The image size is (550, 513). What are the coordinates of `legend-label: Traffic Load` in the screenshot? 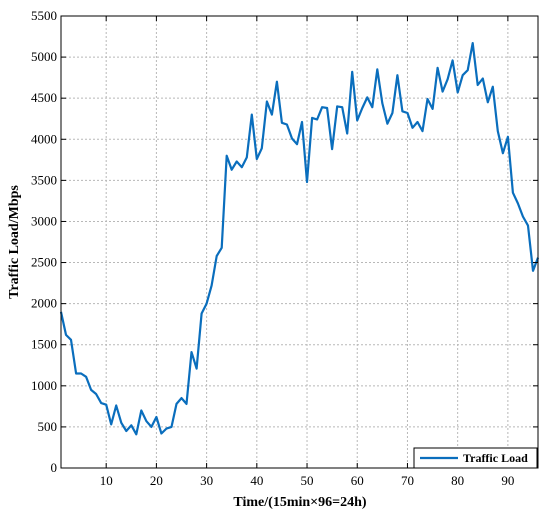 It's located at (495, 458).